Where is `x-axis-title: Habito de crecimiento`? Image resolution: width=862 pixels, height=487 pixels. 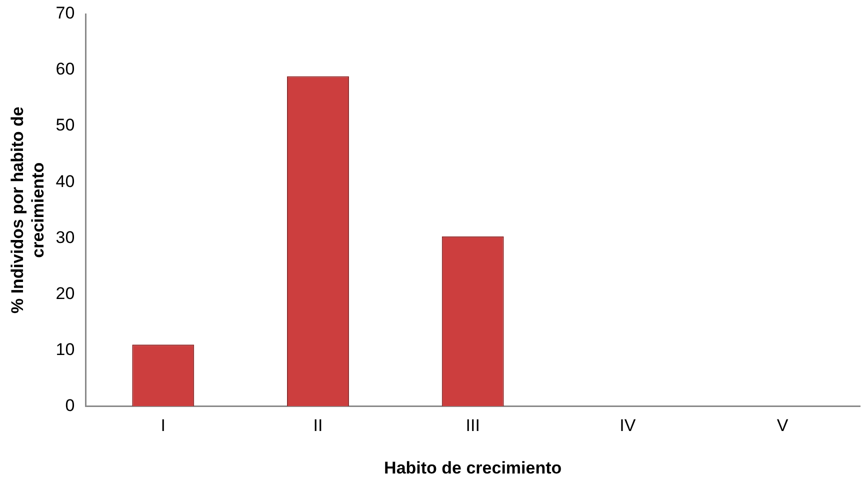
x-axis-title: Habito de crecimiento is located at coordinates (473, 468).